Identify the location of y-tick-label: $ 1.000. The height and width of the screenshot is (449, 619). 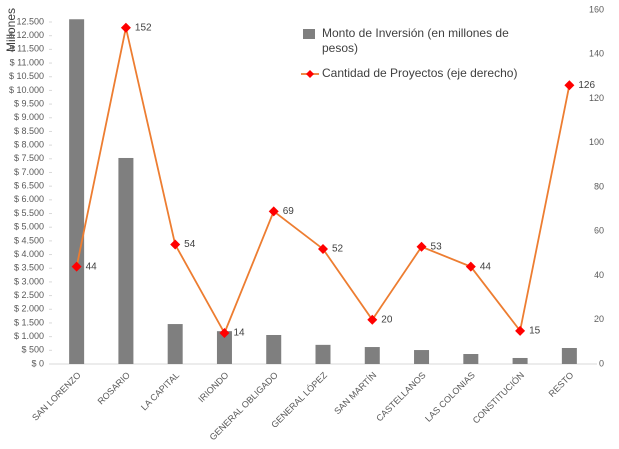
(29, 336).